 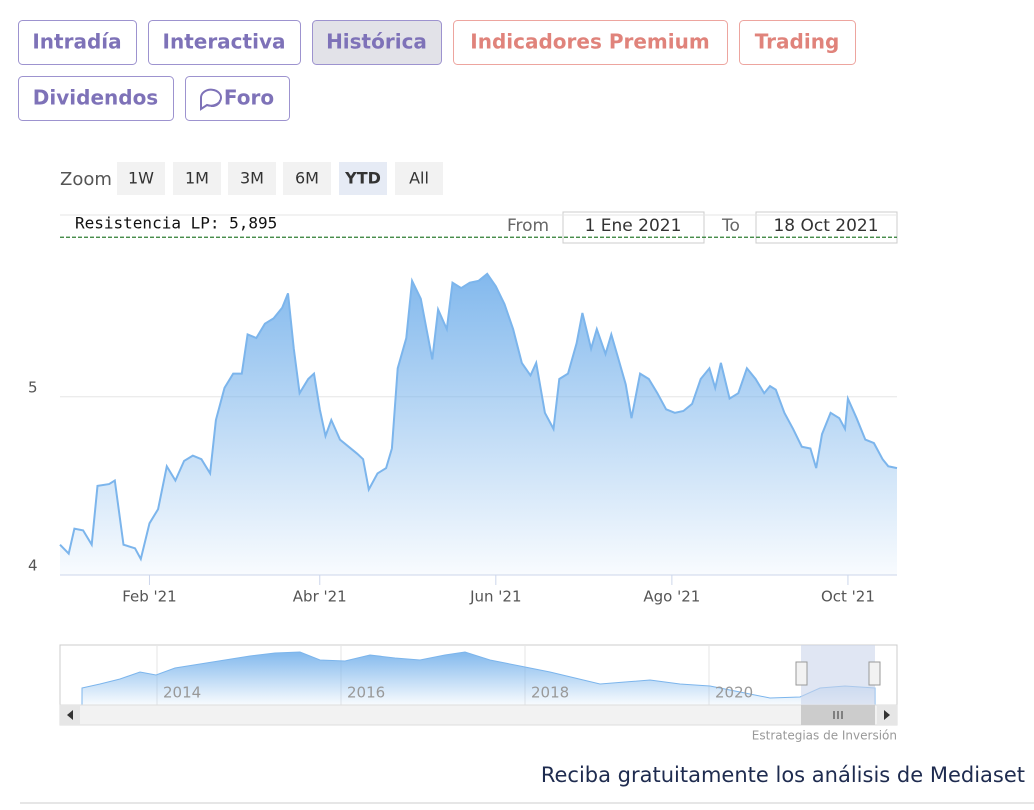 What do you see at coordinates (734, 693) in the screenshot?
I see `navigator-label: 2020` at bounding box center [734, 693].